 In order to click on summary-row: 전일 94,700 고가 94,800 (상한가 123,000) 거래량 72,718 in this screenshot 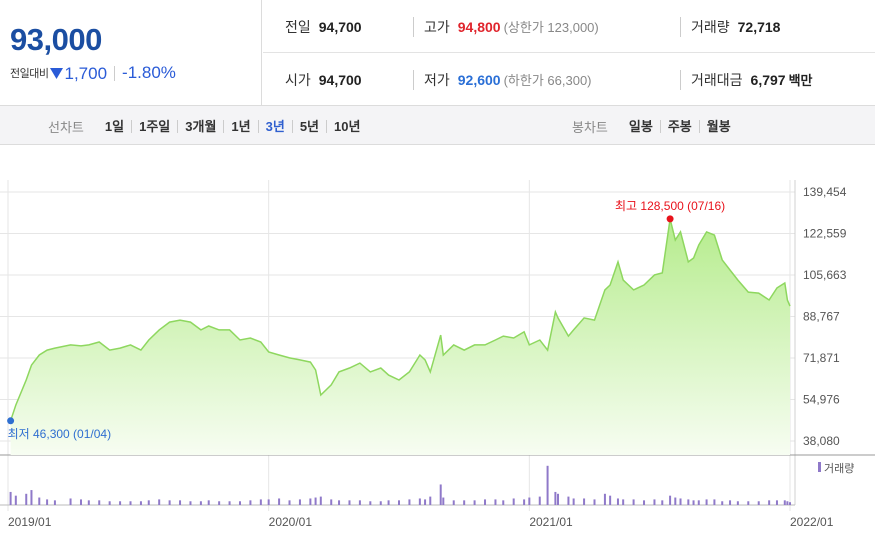, I will do `click(569, 26)`.